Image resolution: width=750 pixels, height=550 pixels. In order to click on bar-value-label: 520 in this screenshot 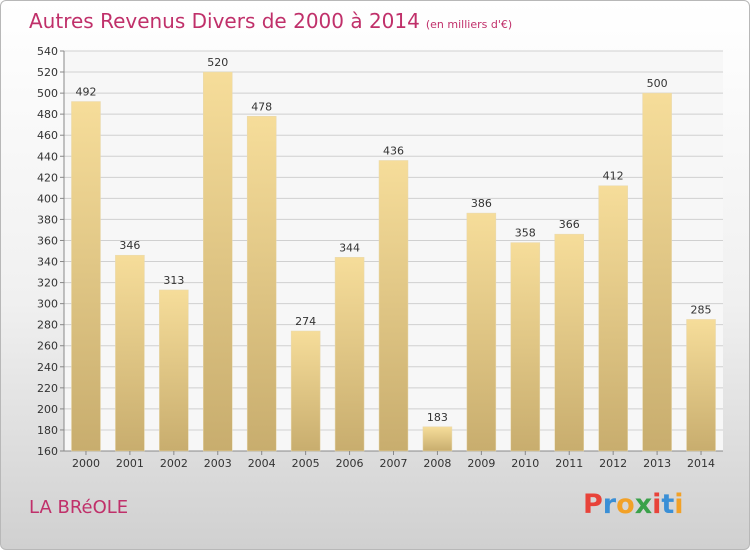, I will do `click(217, 62)`.